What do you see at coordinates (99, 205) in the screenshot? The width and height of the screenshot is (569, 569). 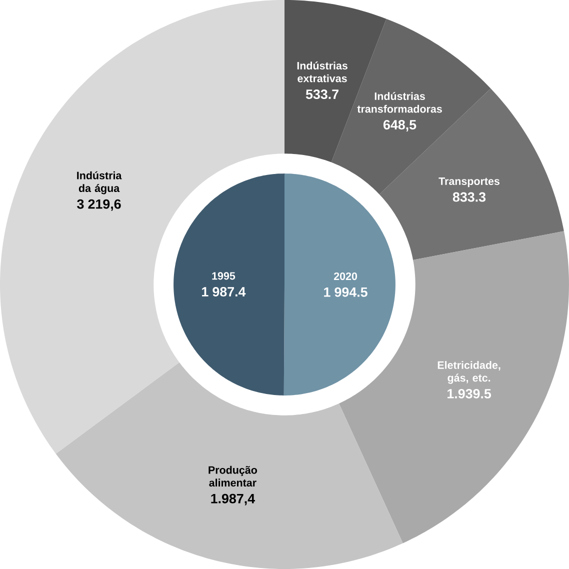 I see `data-label: 3 219,6` at bounding box center [99, 205].